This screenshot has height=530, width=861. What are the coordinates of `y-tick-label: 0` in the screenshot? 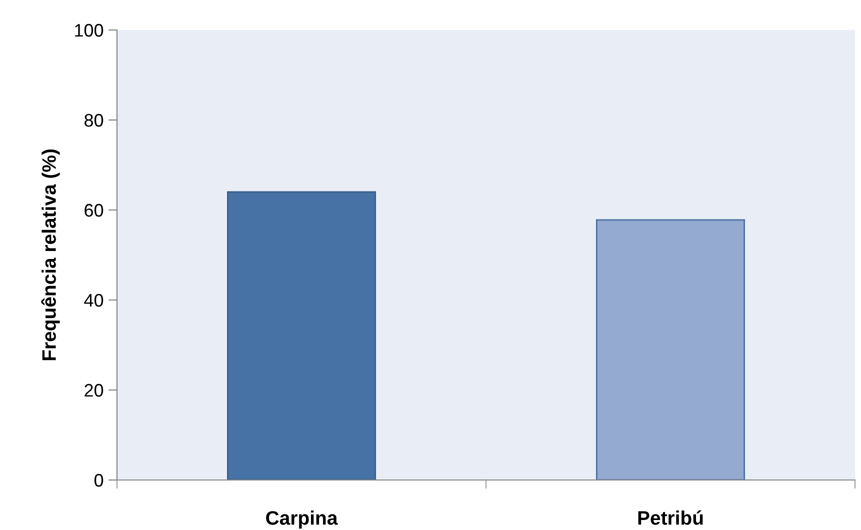 It's located at (99, 480).